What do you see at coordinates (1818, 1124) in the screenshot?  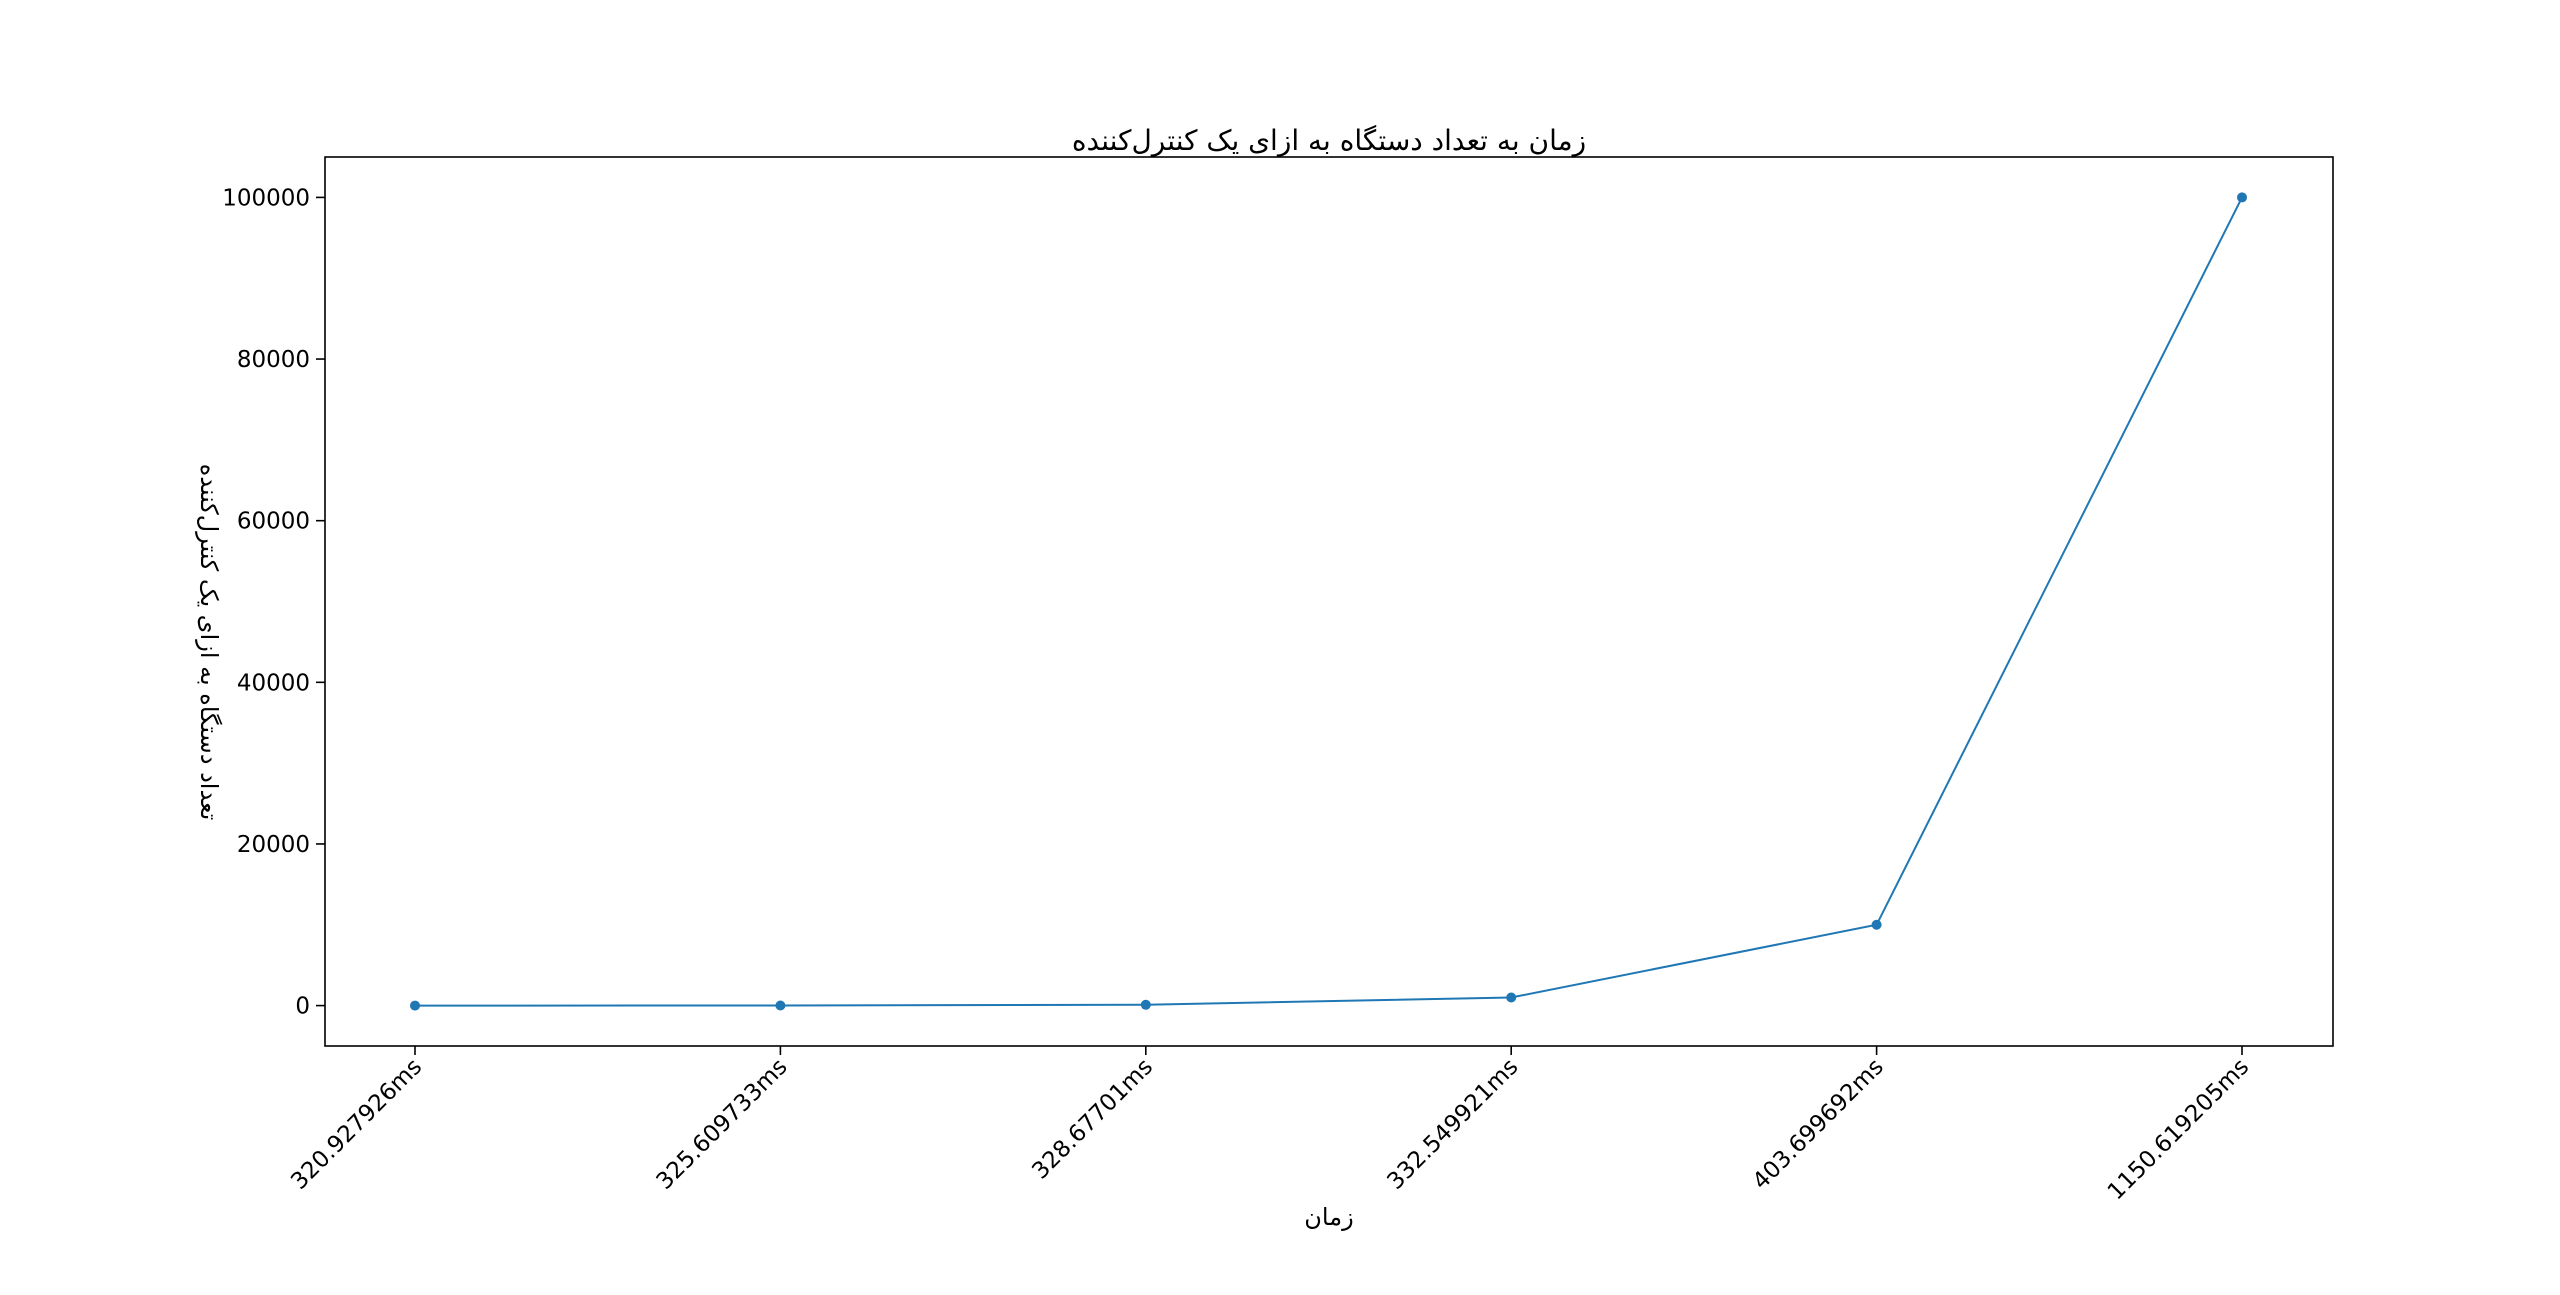 I see `x-tick-label: 403.699692ms` at bounding box center [1818, 1124].